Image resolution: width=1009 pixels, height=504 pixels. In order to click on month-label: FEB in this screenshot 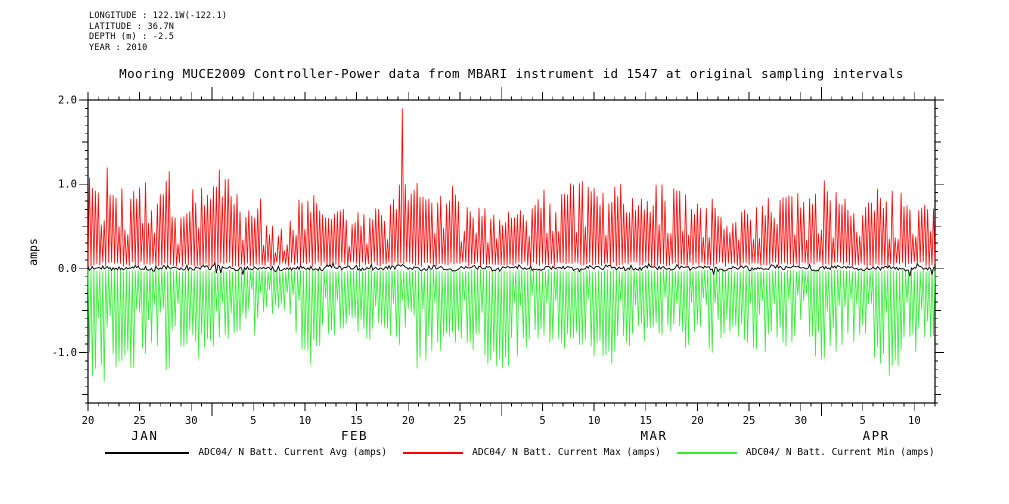, I will do `click(354, 435)`.